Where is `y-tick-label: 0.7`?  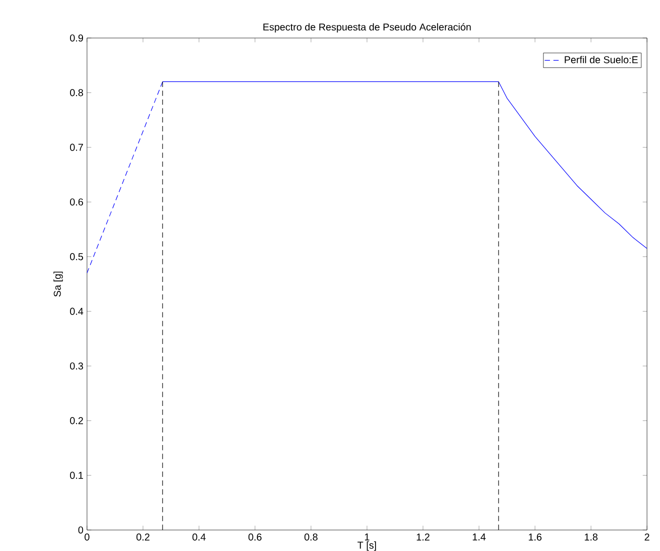 y-tick-label: 0.7 is located at coordinates (76, 147).